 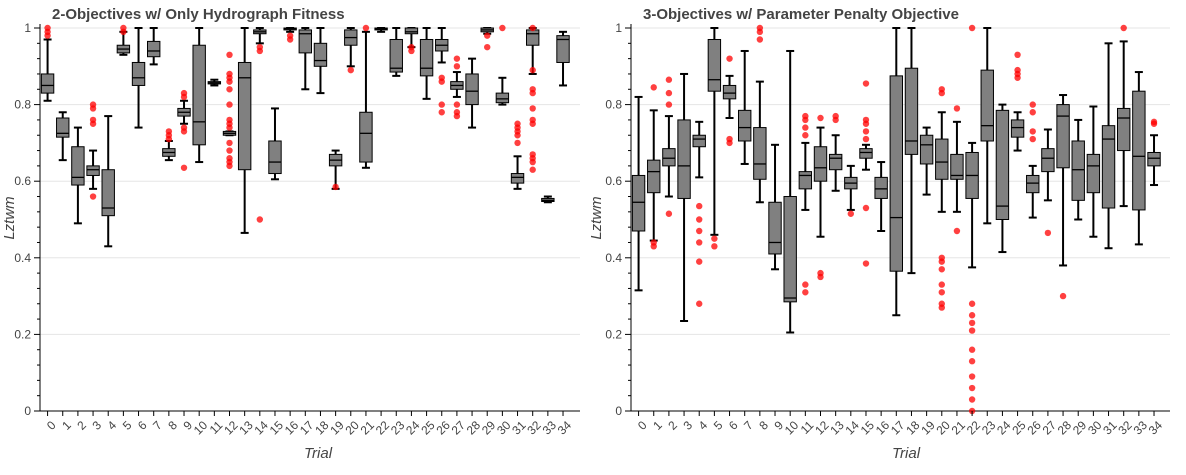 What do you see at coordinates (718, 425) in the screenshot?
I see `x-tick-label: 5` at bounding box center [718, 425].